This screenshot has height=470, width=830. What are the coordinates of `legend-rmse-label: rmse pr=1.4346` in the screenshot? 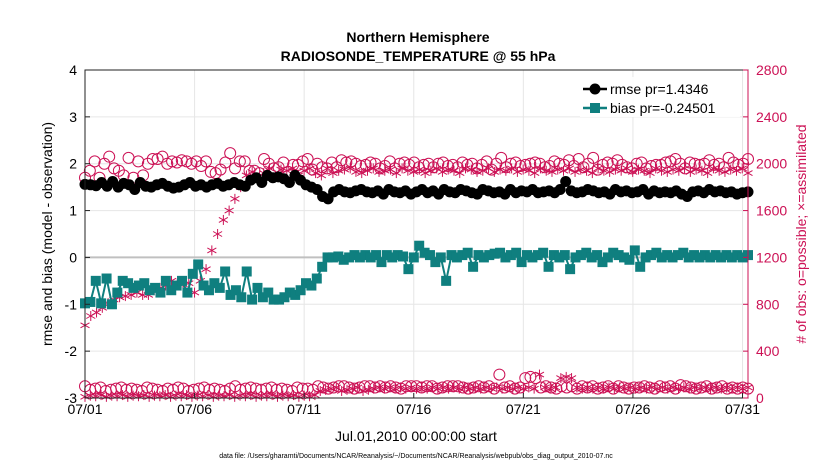 It's located at (659, 89).